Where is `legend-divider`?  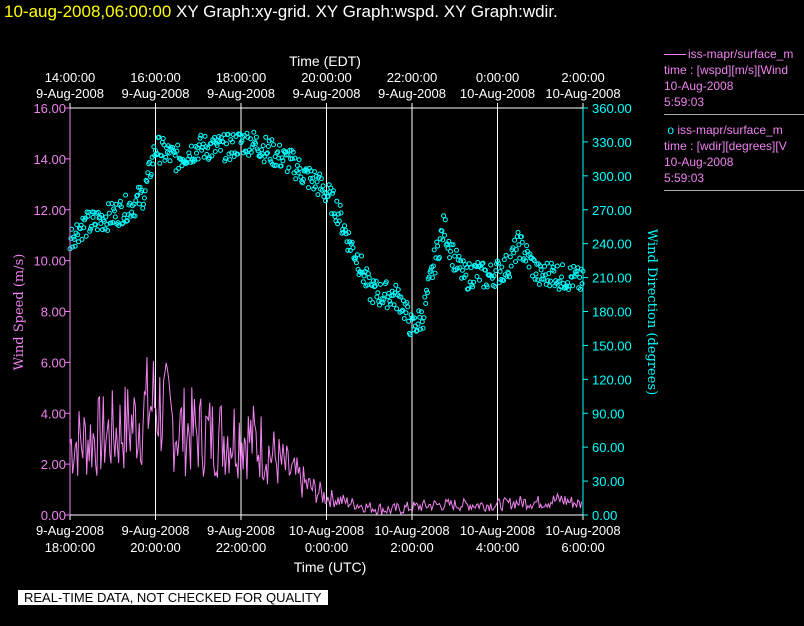 legend-divider is located at coordinates (734, 114).